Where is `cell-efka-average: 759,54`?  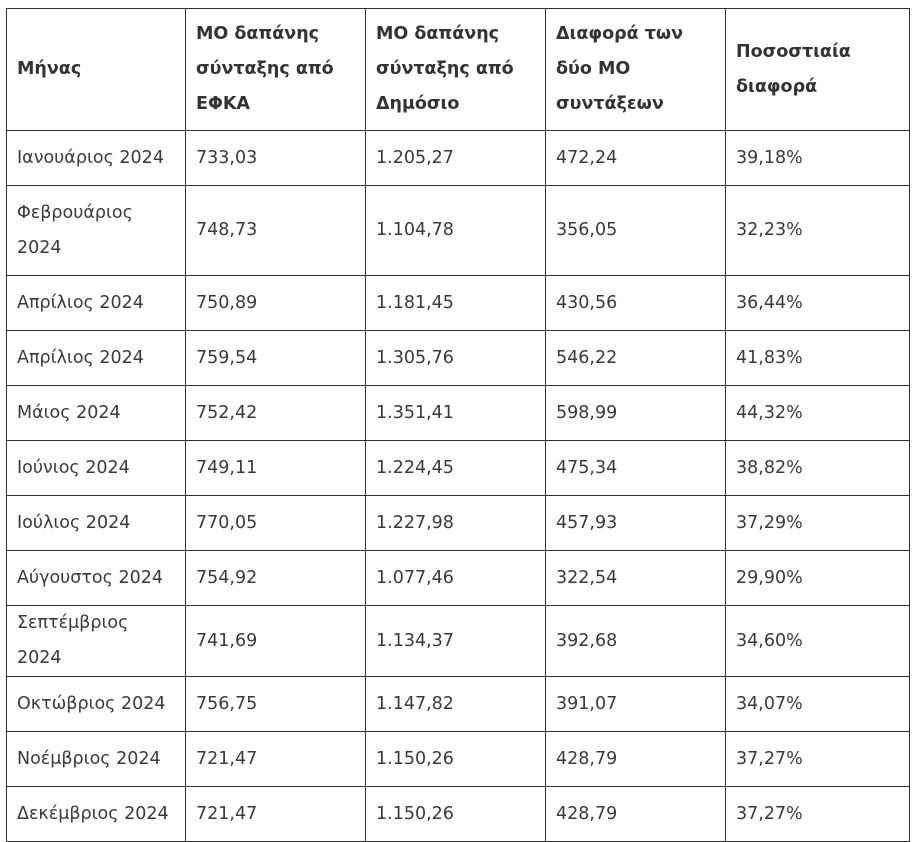 cell-efka-average: 759,54 is located at coordinates (275, 358).